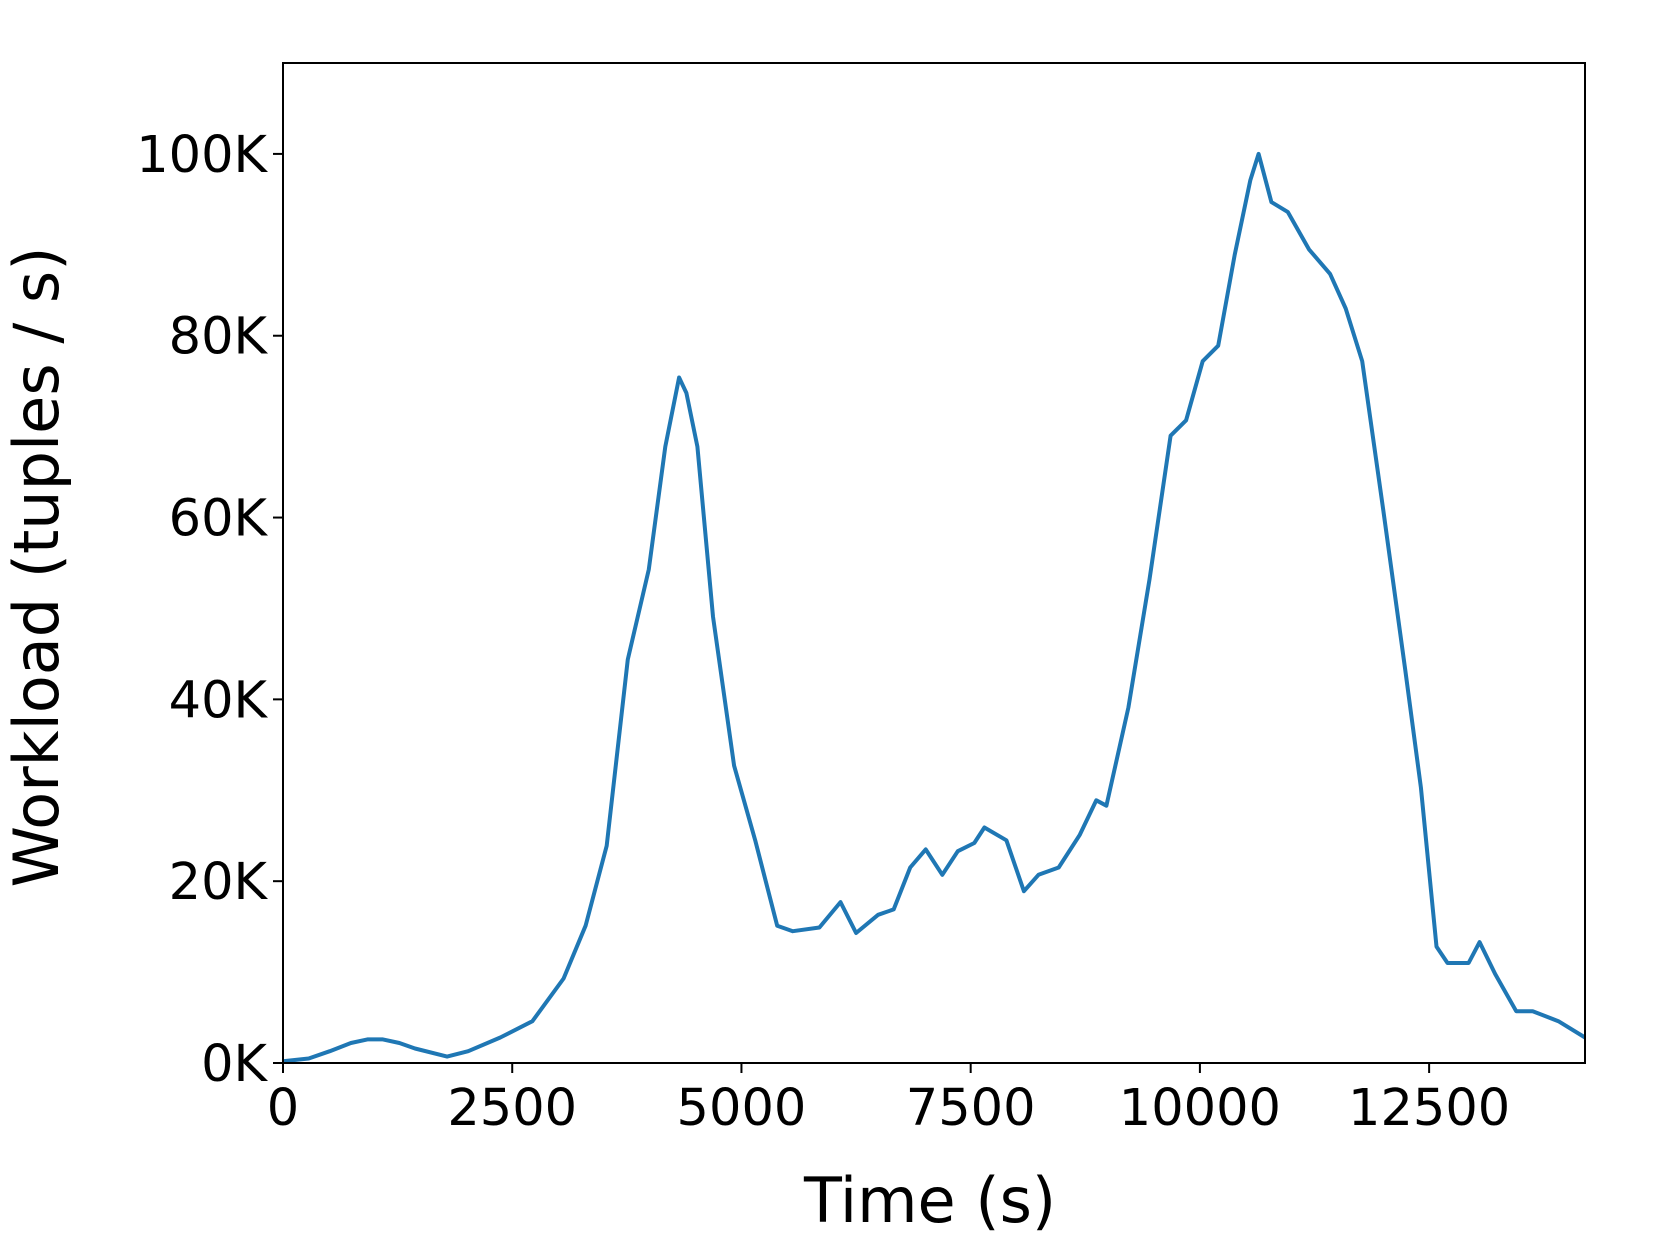  I want to click on y-tick-label: 20K, so click(219, 882).